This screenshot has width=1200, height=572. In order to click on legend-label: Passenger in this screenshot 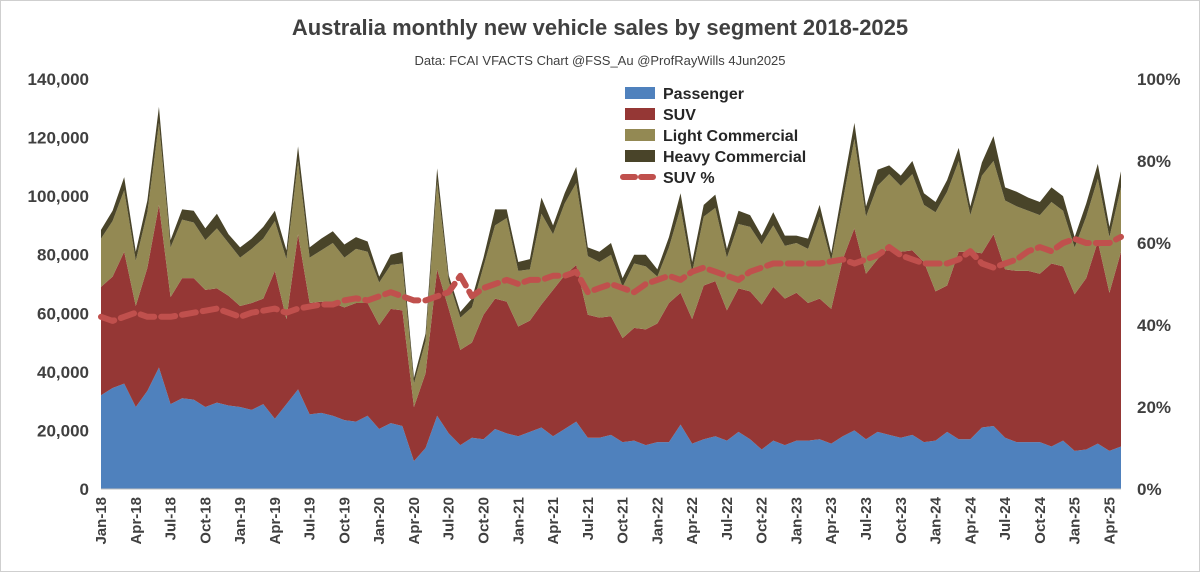, I will do `click(703, 94)`.